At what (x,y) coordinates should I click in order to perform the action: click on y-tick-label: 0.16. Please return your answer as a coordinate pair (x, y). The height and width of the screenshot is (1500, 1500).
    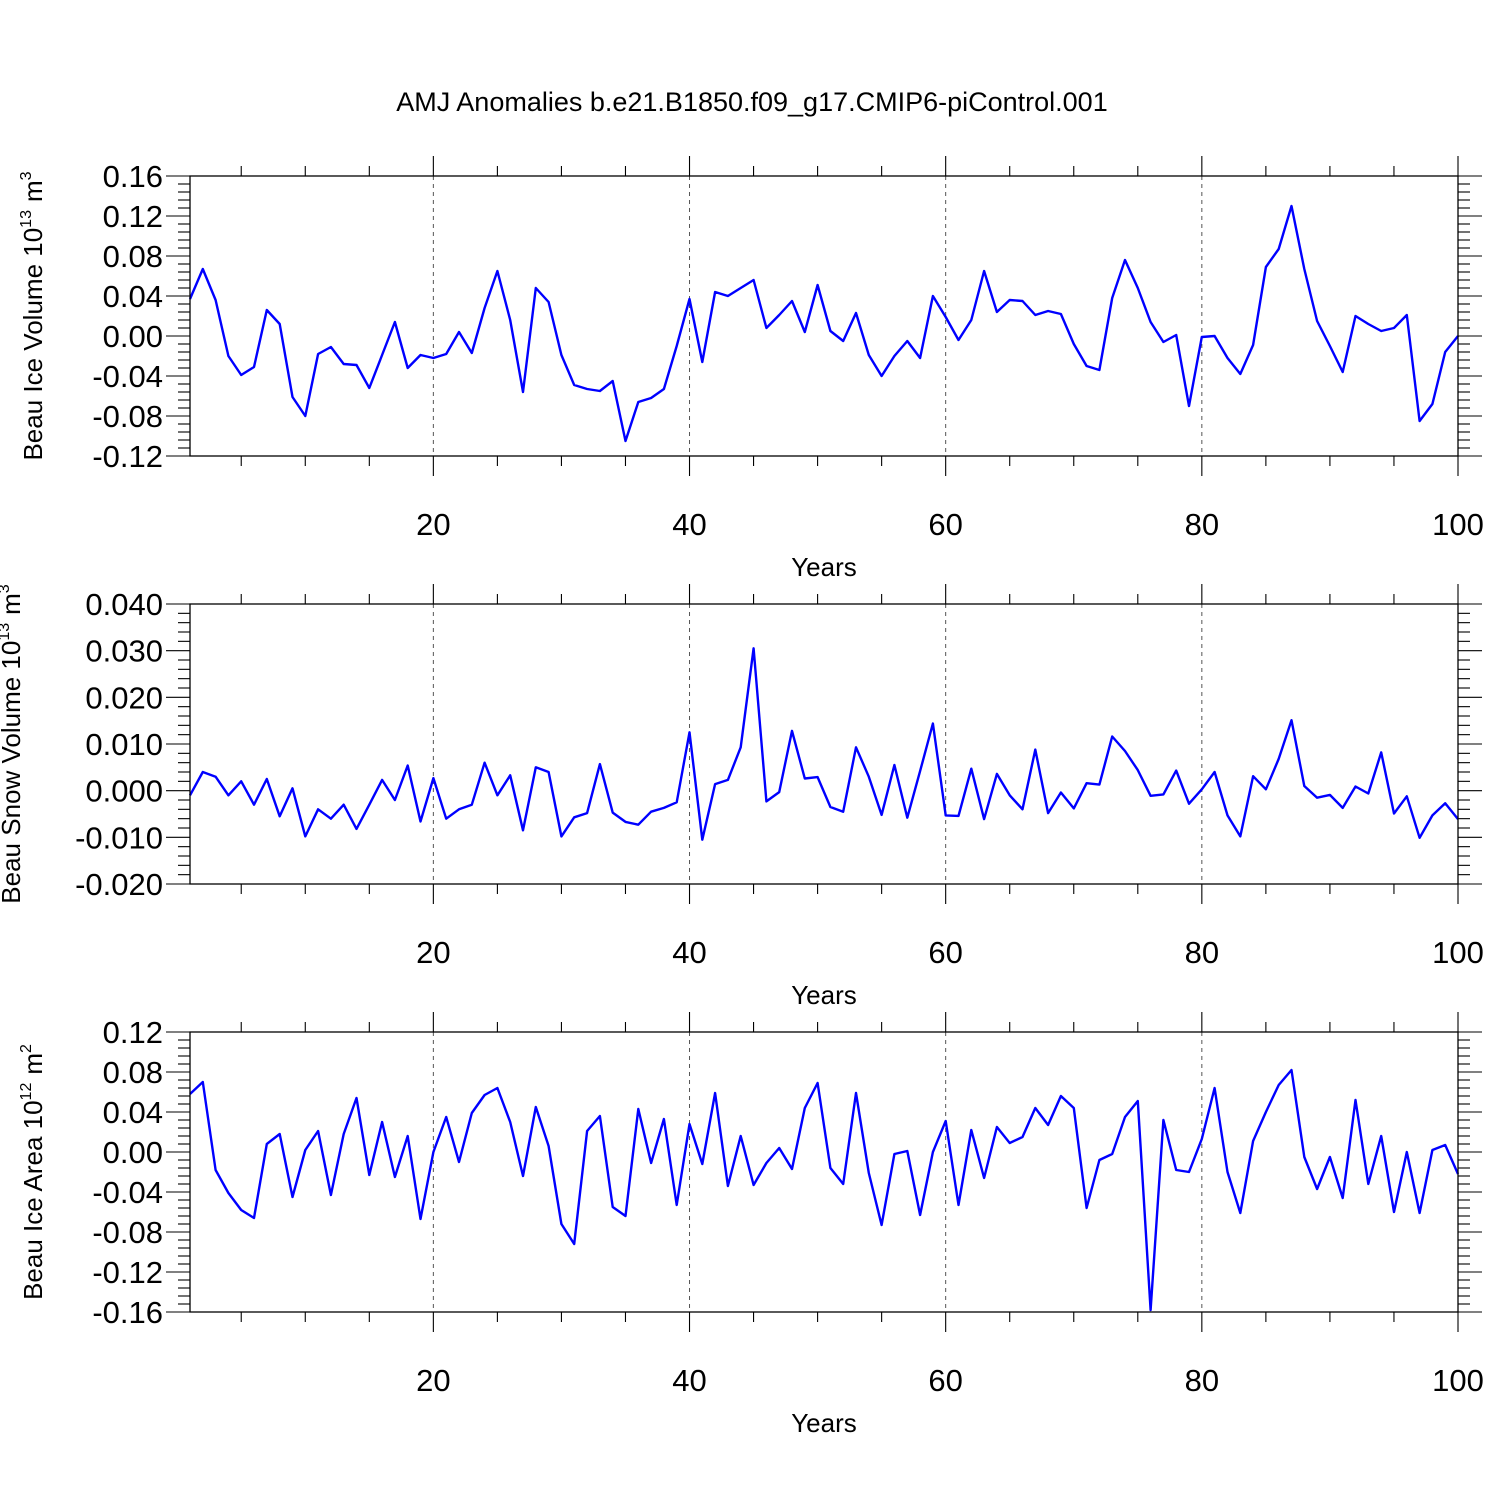
    Looking at the image, I should click on (133, 176).